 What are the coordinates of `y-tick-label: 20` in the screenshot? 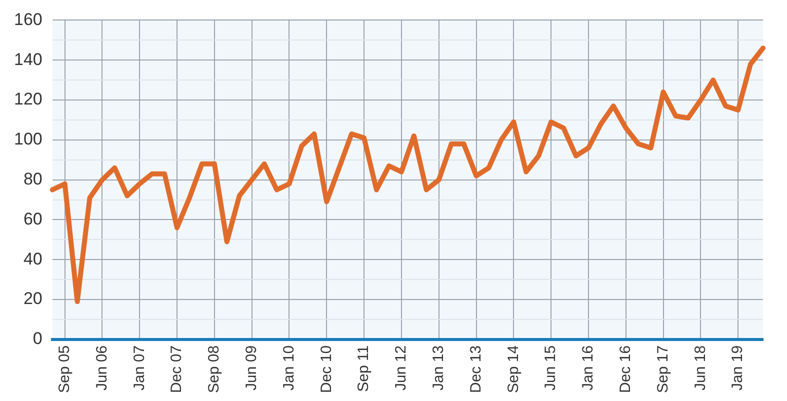 It's located at (32, 298).